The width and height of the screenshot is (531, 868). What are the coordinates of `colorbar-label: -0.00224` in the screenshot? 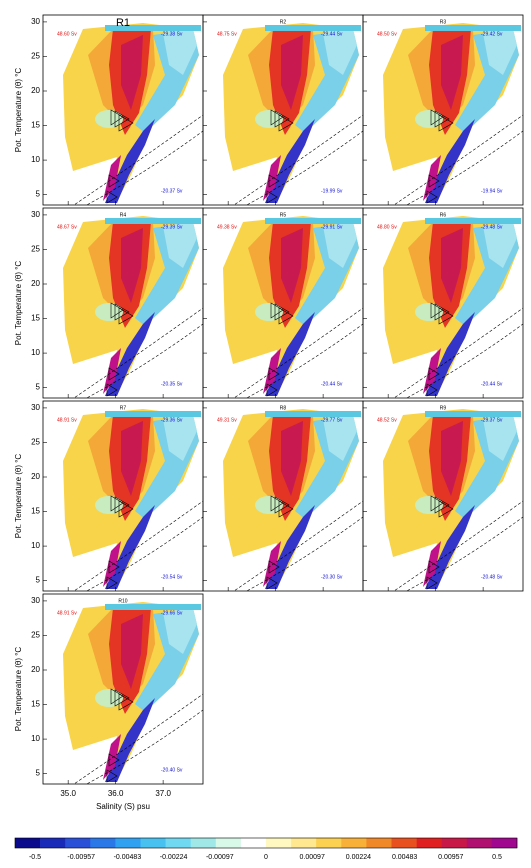 It's located at (174, 857).